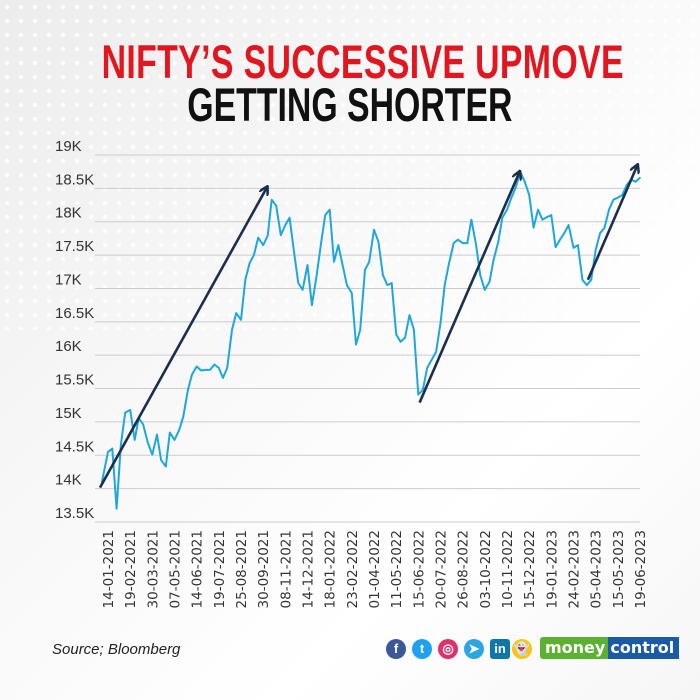 Image resolution: width=700 pixels, height=700 pixels. I want to click on instagram-icon: ◎, so click(448, 649).